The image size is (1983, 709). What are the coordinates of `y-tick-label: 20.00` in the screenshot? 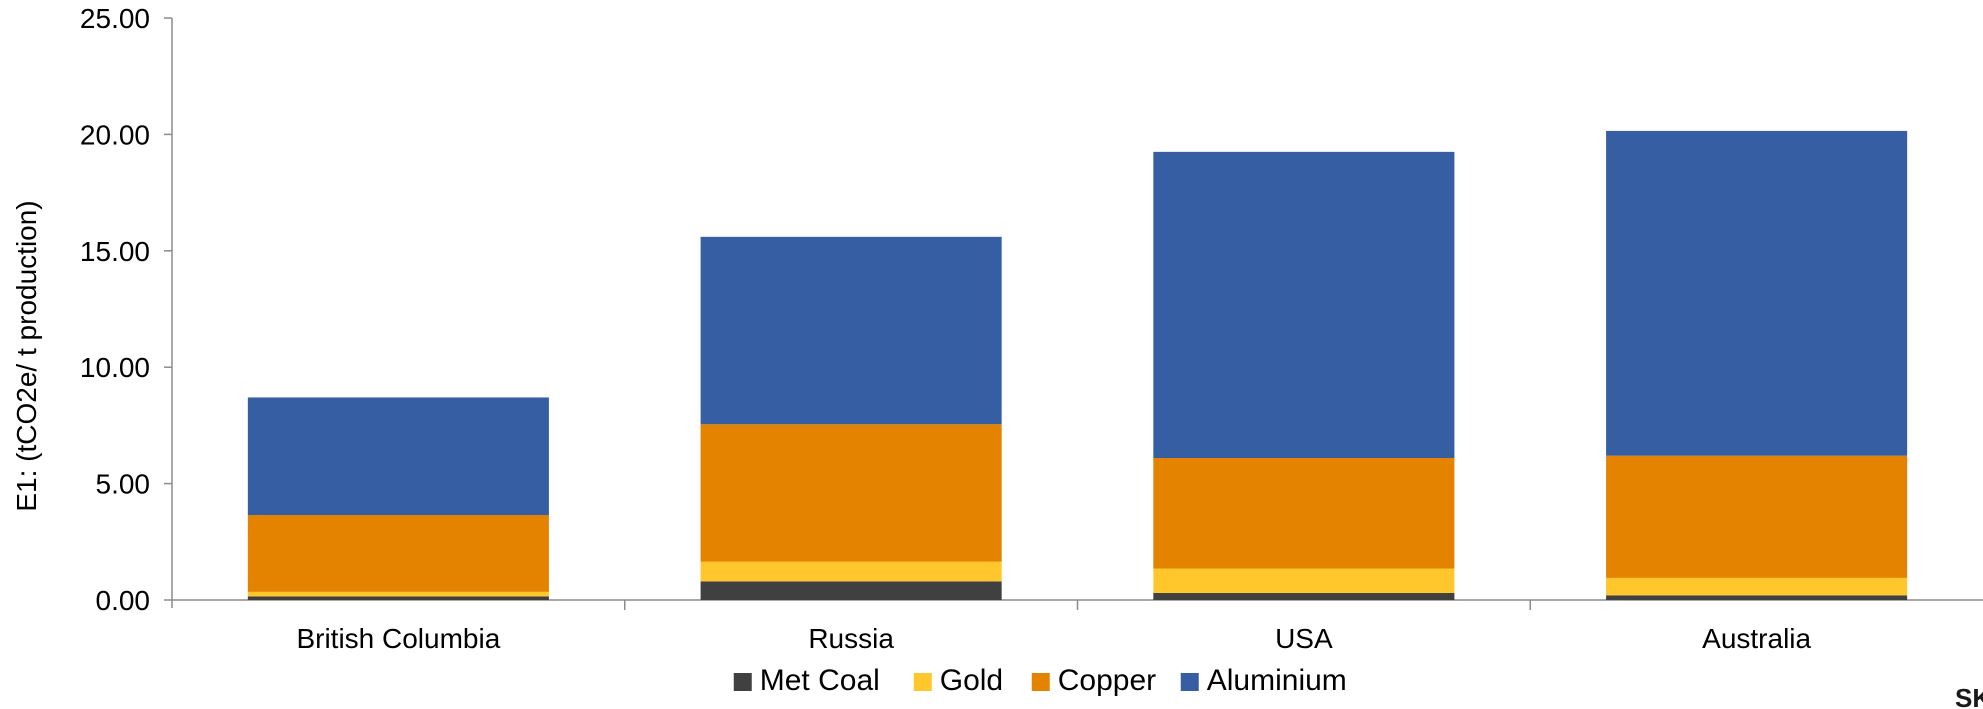 It's located at (115, 134).